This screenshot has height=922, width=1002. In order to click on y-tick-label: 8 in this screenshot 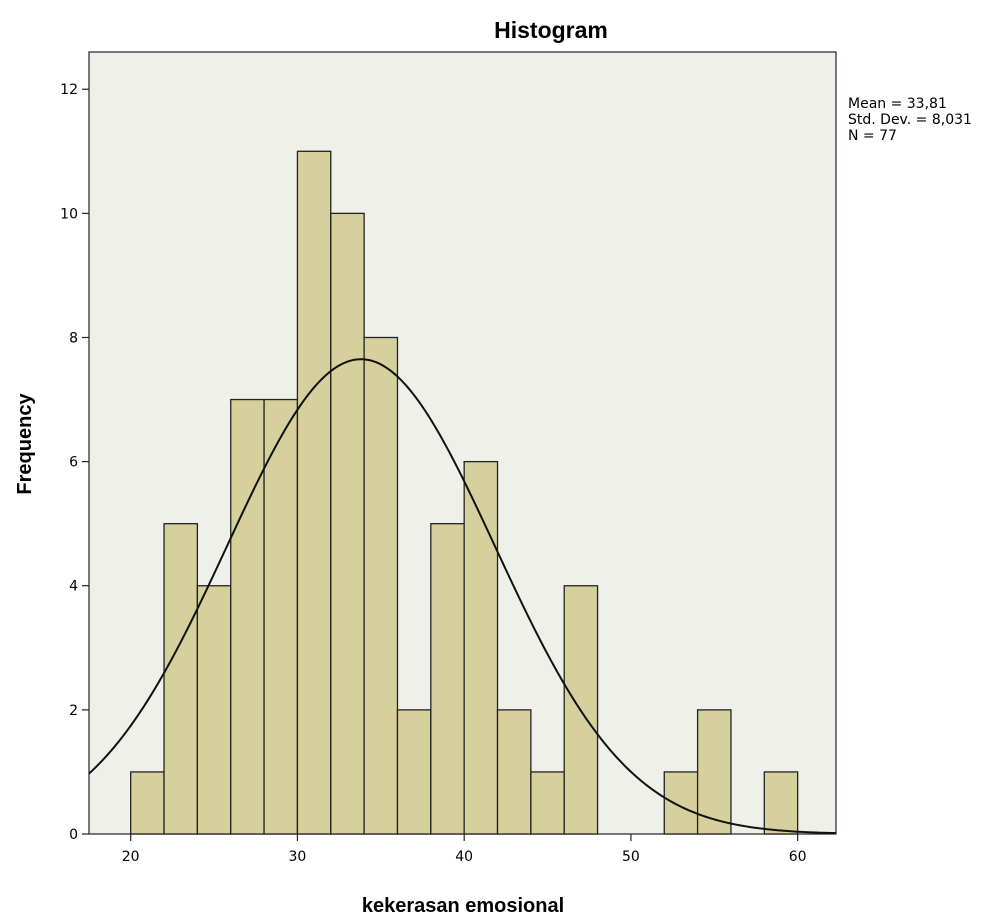, I will do `click(73, 338)`.